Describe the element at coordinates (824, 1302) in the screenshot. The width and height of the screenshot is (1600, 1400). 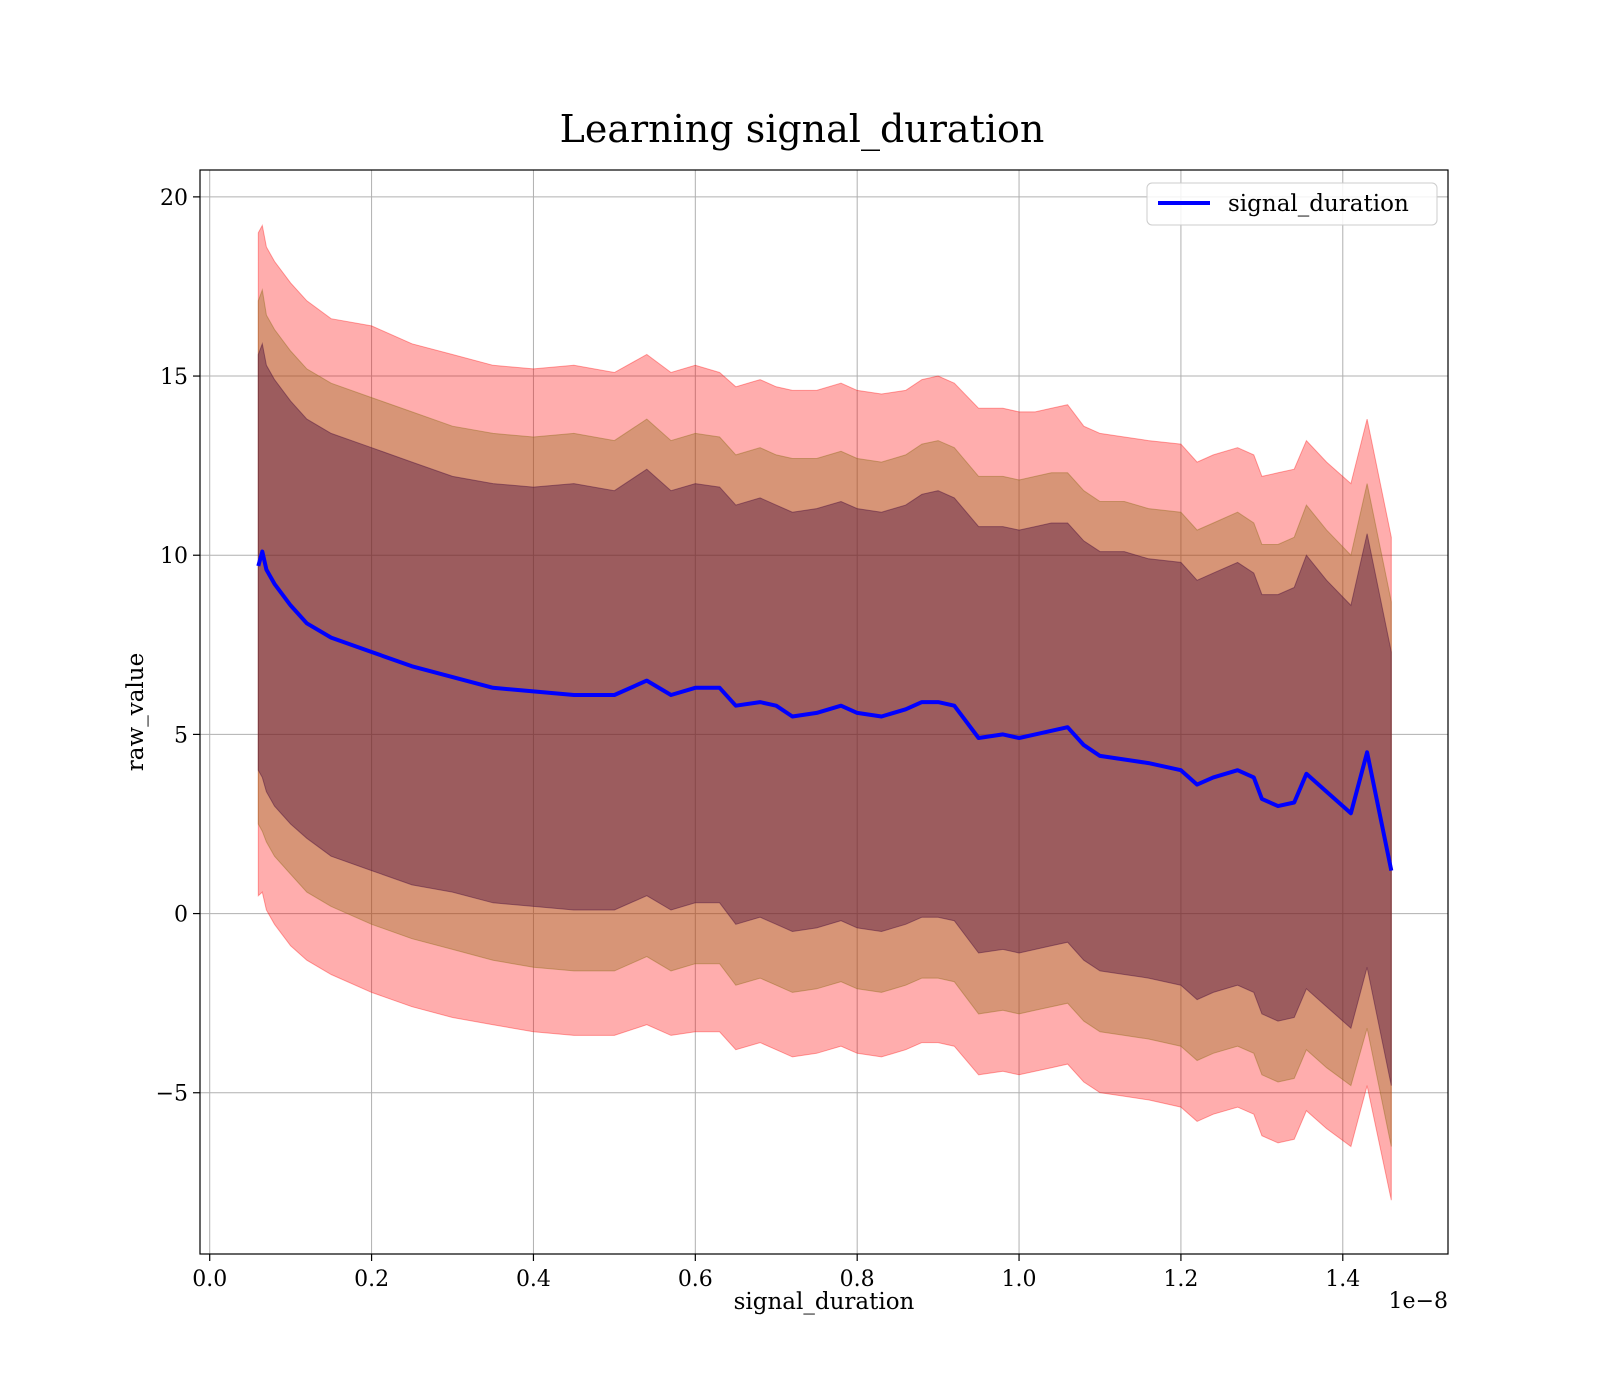
I see `x-axis-label: signal_duration` at that location.